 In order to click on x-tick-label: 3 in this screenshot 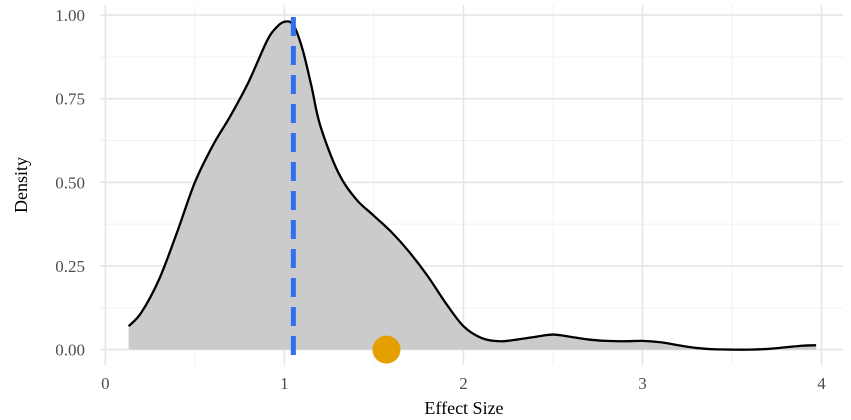, I will do `click(642, 383)`.